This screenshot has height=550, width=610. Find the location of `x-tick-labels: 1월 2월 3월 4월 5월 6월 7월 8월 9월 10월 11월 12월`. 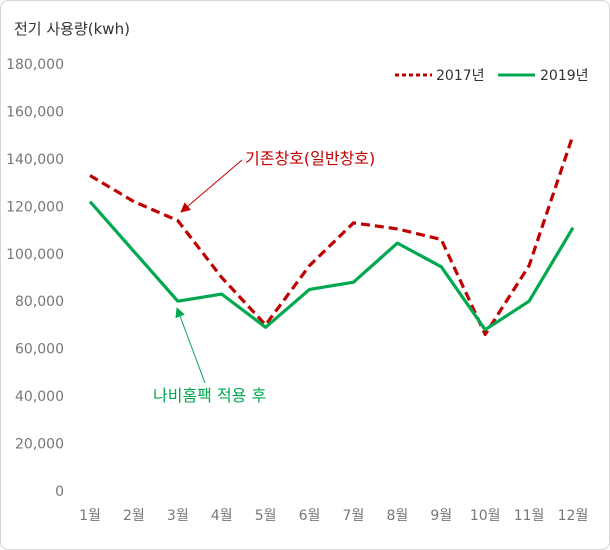

x-tick-labels: 1월 2월 3월 4월 5월 6월 7월 8월 9월 10월 11월 12월 is located at coordinates (333, 516).